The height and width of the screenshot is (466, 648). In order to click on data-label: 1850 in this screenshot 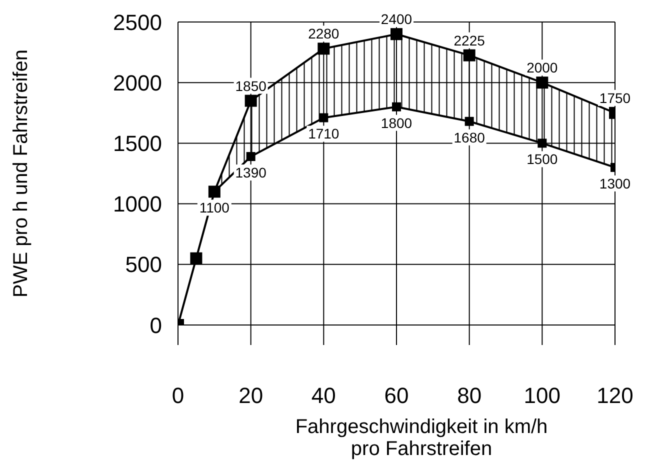, I will do `click(251, 86)`.